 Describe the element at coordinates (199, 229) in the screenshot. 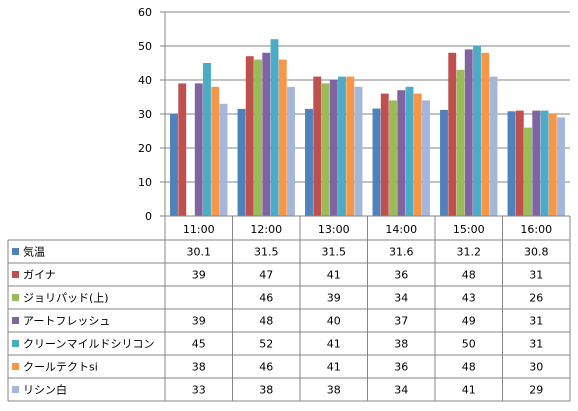

I see `category-label: 11:00` at that location.